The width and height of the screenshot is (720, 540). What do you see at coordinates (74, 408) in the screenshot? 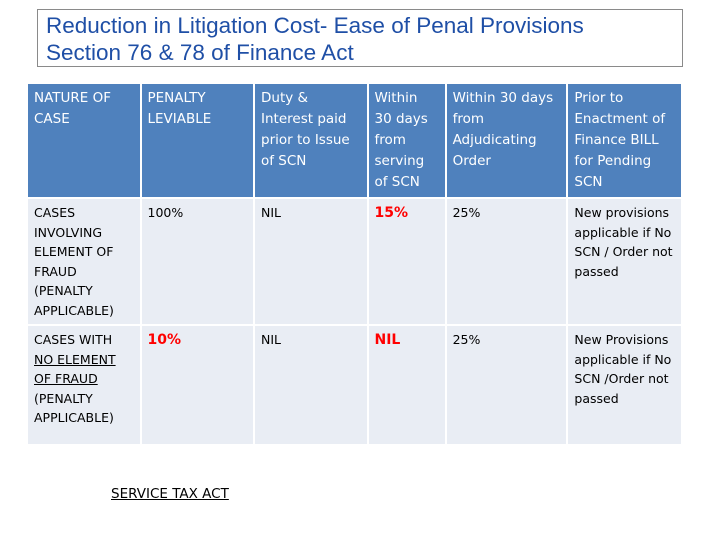
I see `nature-suffix: (PENALTY APPLICABLE)` at bounding box center [74, 408].